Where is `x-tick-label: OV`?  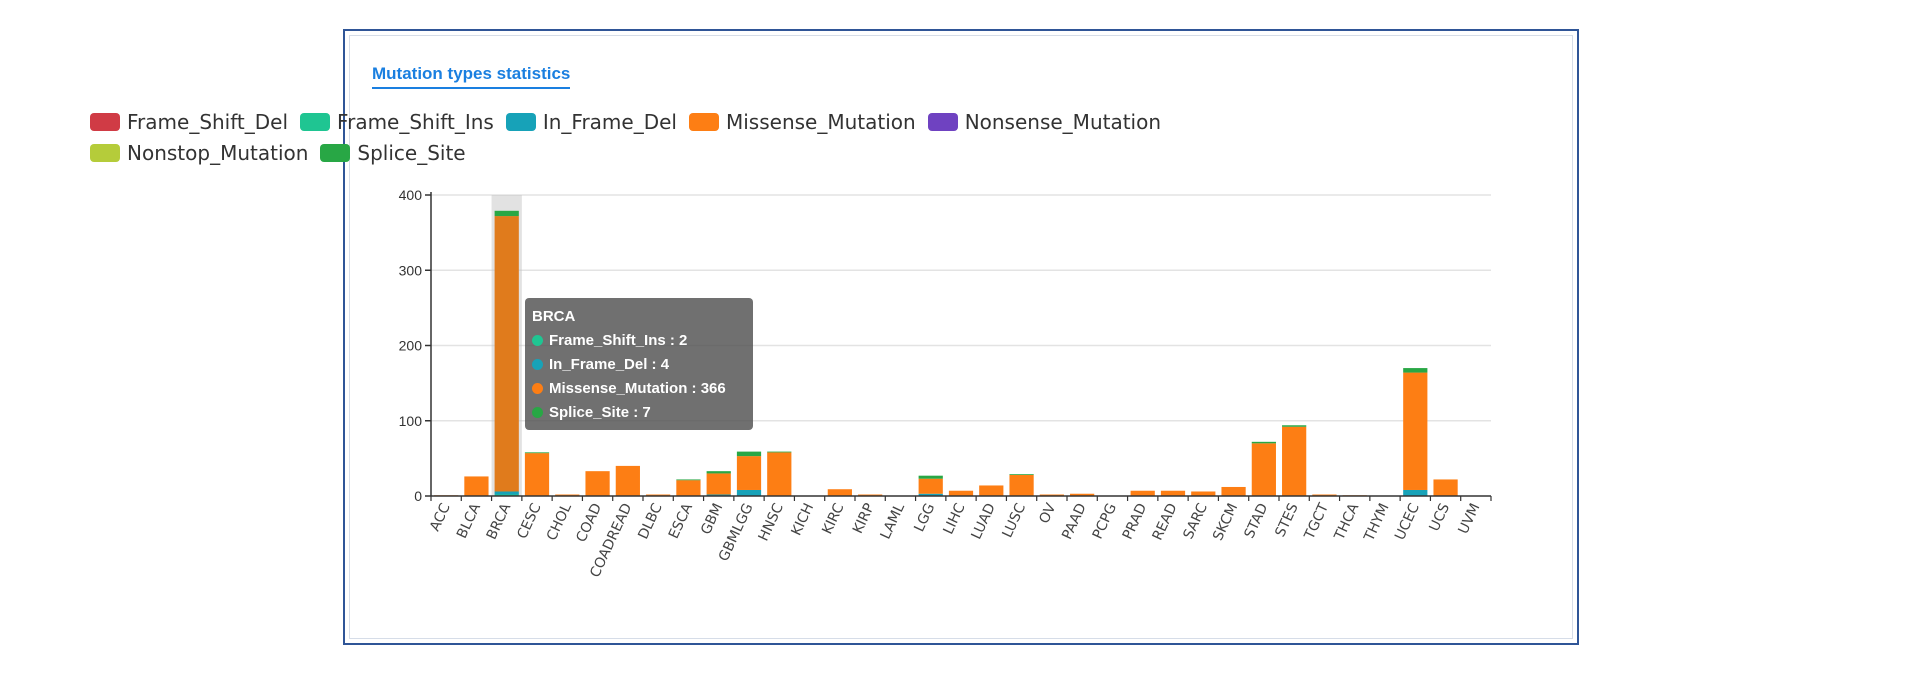 x-tick-label: OV is located at coordinates (1047, 514).